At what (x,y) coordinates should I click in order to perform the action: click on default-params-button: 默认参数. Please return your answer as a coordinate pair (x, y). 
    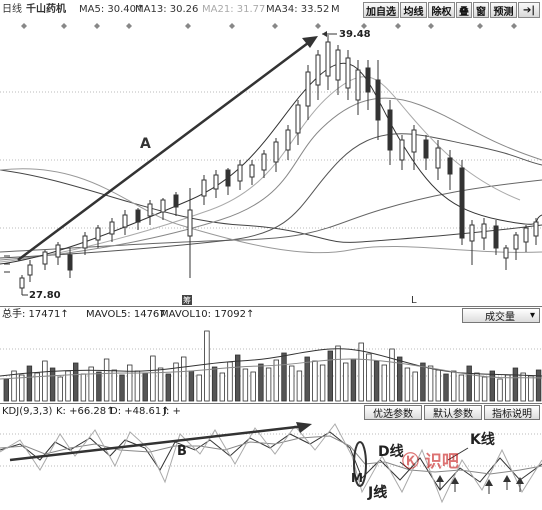
    Looking at the image, I should click on (453, 412).